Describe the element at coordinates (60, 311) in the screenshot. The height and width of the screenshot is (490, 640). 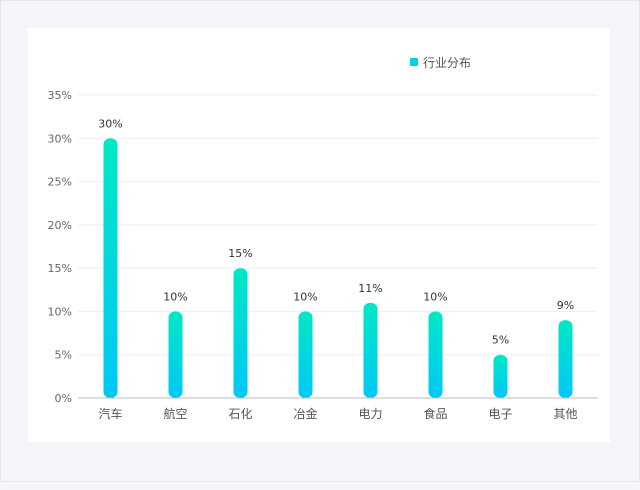
I see `y-tick-label: 10%` at that location.